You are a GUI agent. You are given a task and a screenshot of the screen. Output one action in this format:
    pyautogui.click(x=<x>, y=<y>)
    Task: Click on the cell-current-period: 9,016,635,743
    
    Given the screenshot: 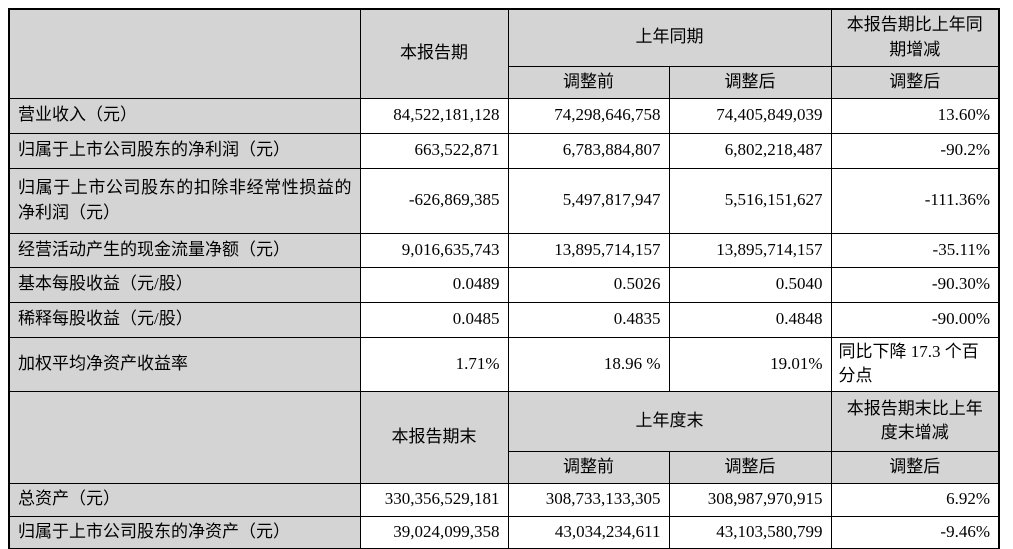 What is the action you would take?
    pyautogui.click(x=434, y=250)
    